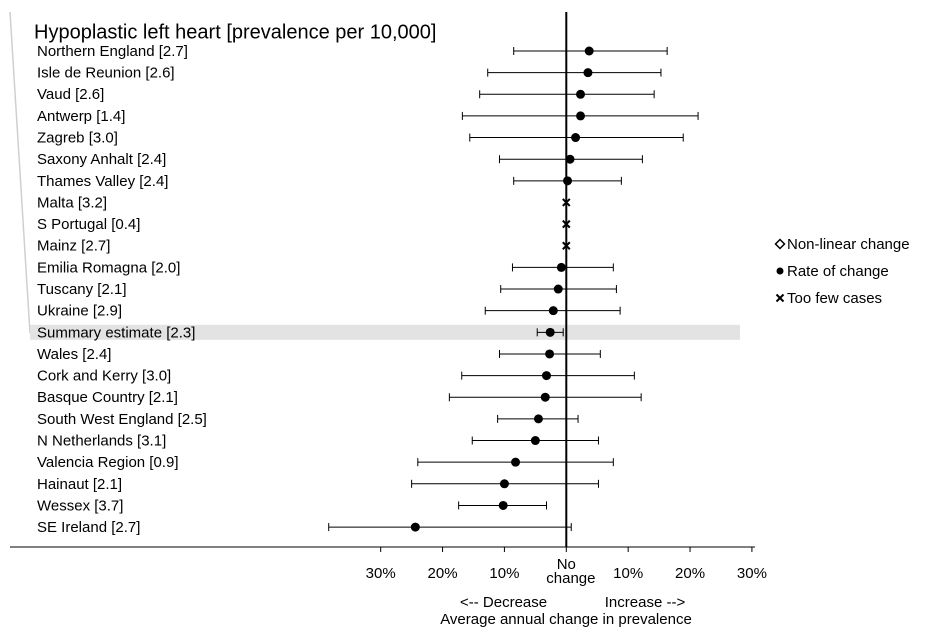 The height and width of the screenshot is (633, 940). What do you see at coordinates (566, 619) in the screenshot?
I see `x-axis-title: Average annual change in prevalence` at bounding box center [566, 619].